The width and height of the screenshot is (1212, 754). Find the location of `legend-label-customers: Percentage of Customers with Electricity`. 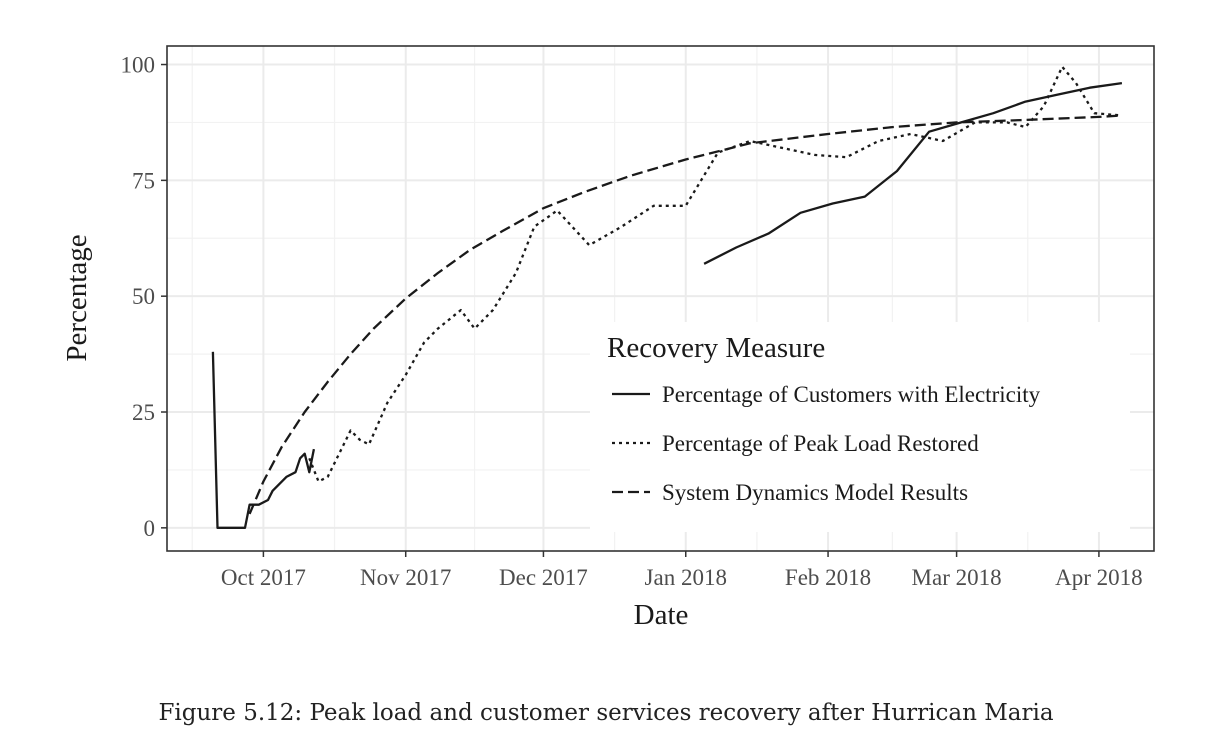

legend-label-customers: Percentage of Customers with Electricity is located at coordinates (851, 394).